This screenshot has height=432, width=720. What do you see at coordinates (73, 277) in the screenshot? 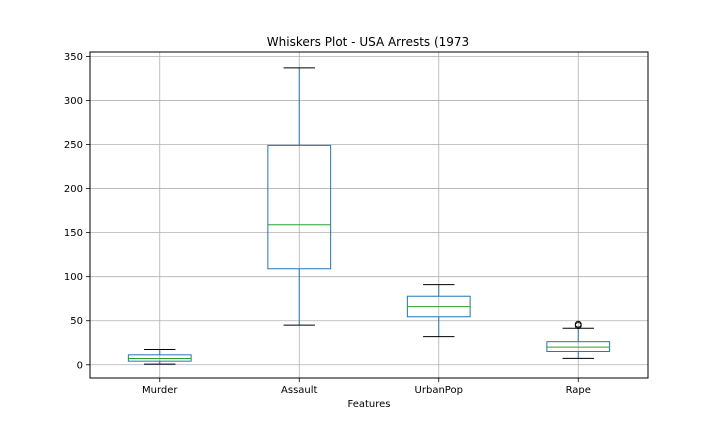
I see `y-tick-label: 100` at bounding box center [73, 277].